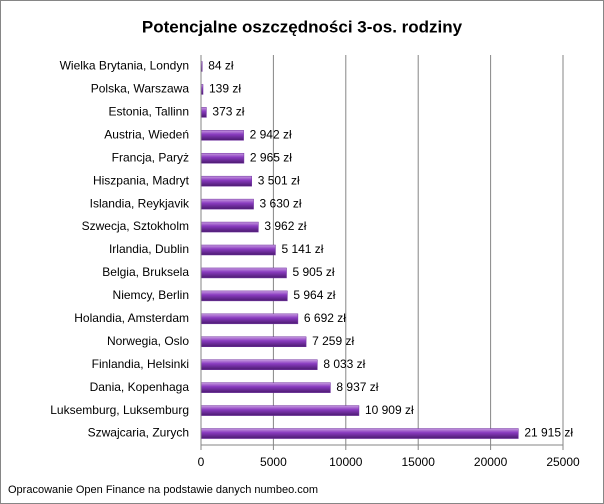 The height and width of the screenshot is (504, 604). What do you see at coordinates (548, 433) in the screenshot?
I see `value-label: 21 915 zł` at bounding box center [548, 433].